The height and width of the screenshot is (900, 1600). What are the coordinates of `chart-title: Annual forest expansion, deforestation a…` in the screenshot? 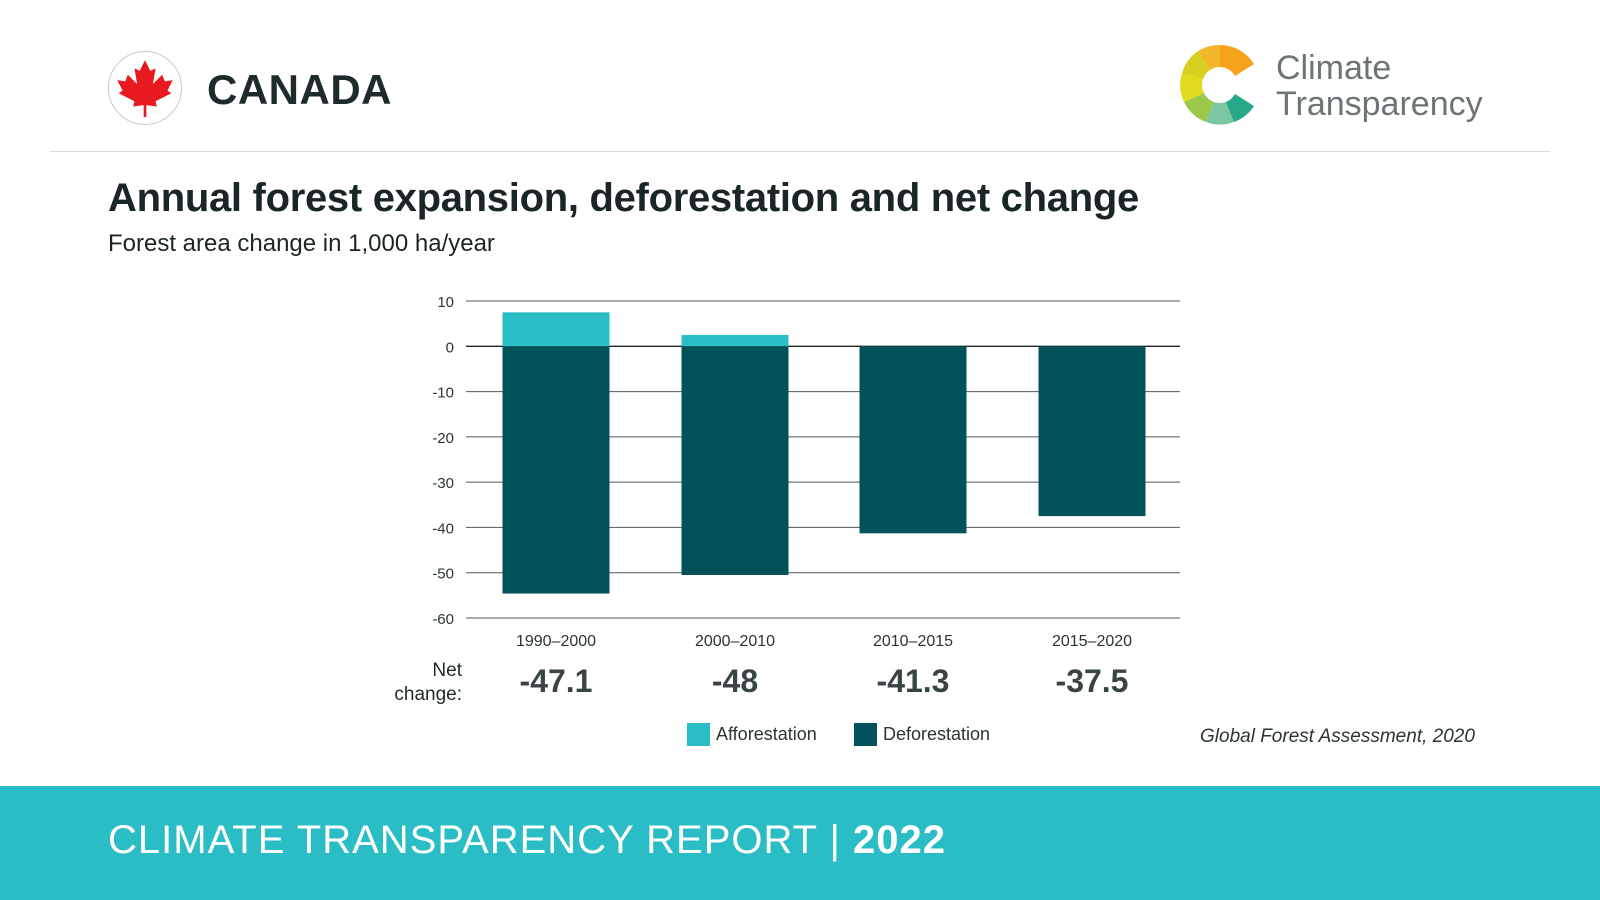 It's located at (623, 198).